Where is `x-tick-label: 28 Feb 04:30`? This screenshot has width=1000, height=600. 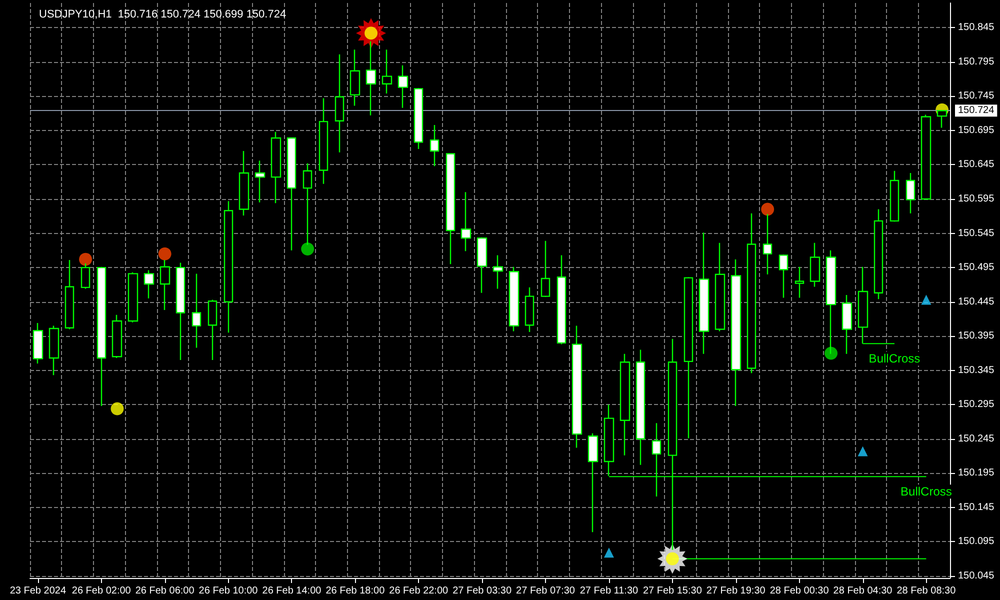
x-tick-label: 28 Feb 04:30 is located at coordinates (863, 591).